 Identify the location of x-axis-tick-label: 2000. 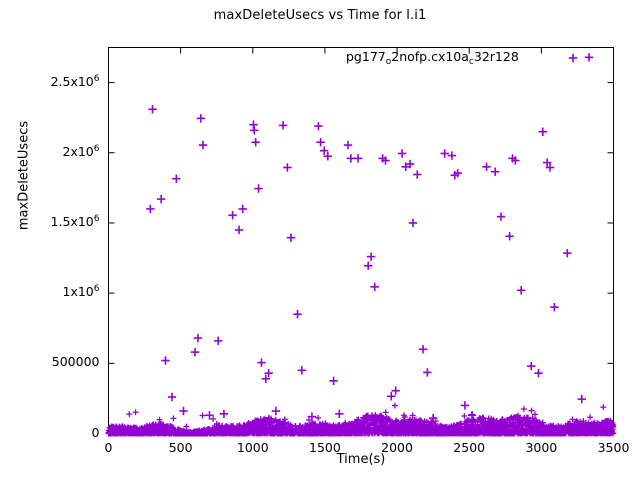
(397, 447).